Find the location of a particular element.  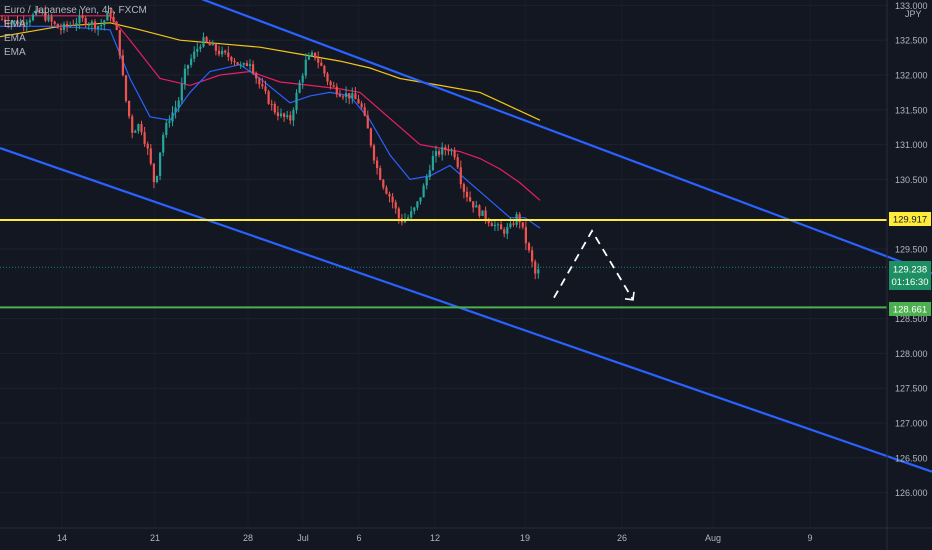

price-tick-label: 128.000 is located at coordinates (911, 354).